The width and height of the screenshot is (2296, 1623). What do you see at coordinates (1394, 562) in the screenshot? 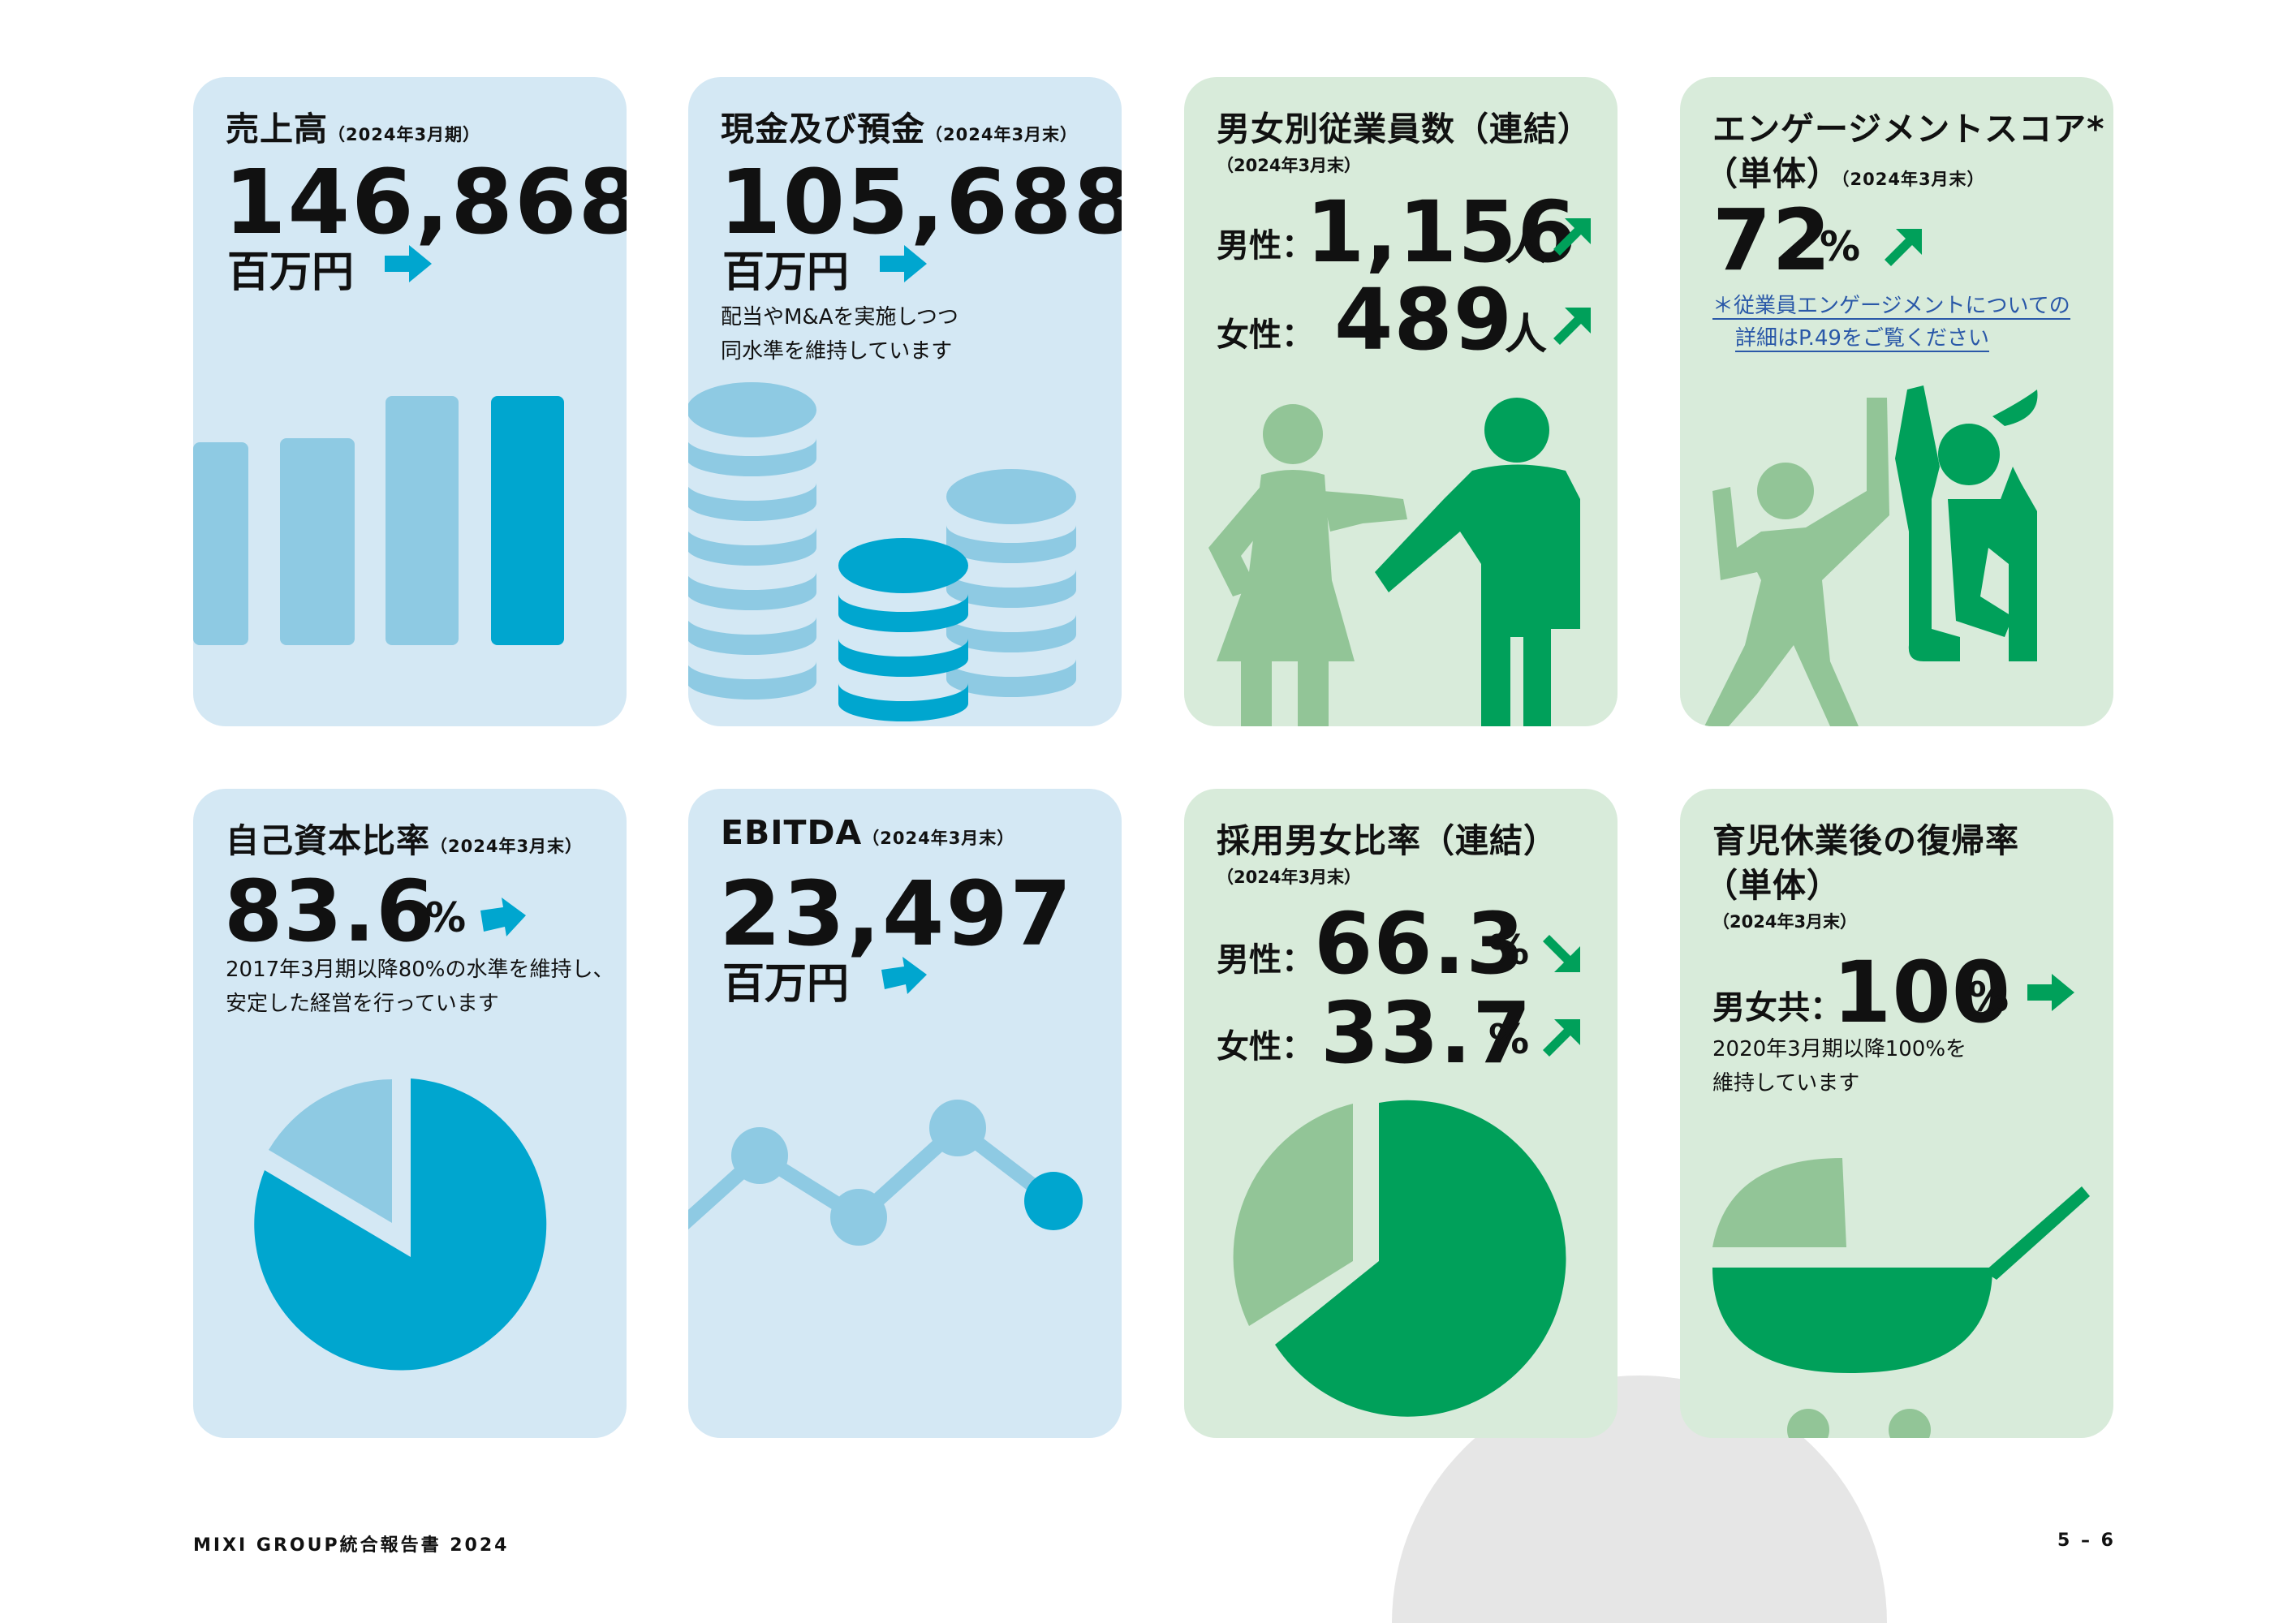
I see `people-illustration` at bounding box center [1394, 562].